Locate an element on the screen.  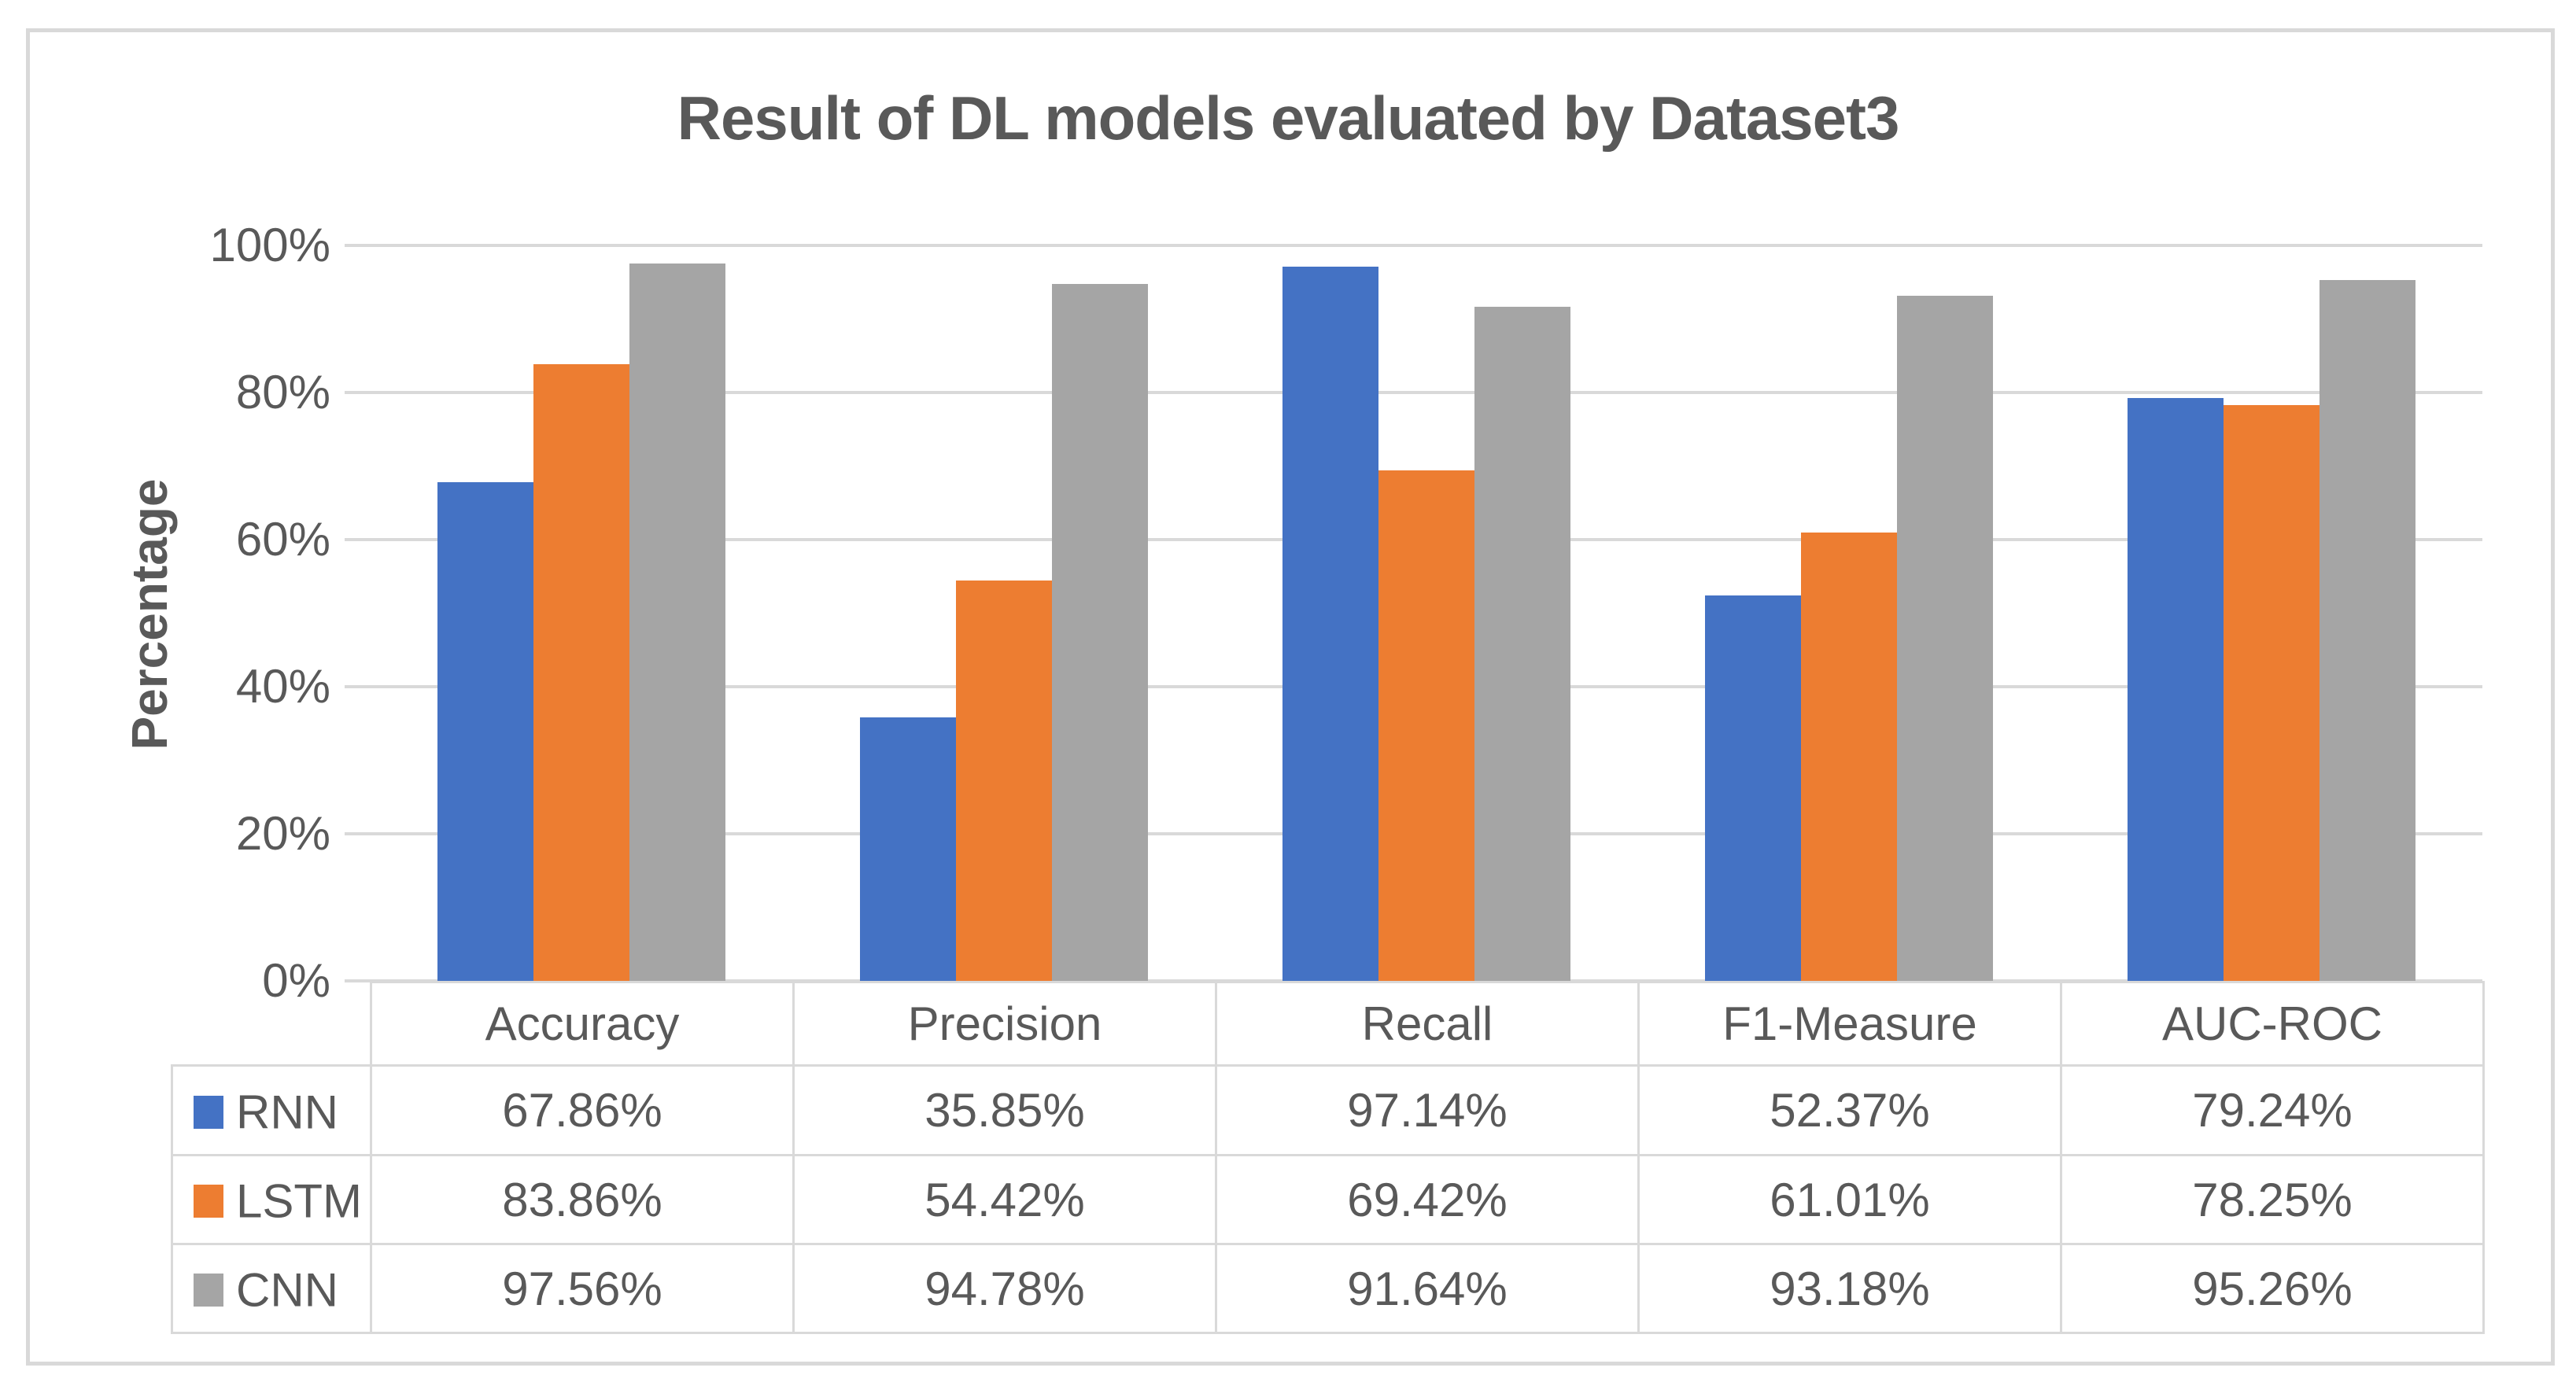
value-cell-cnn-accuracy: 97.56% is located at coordinates (582, 1288).